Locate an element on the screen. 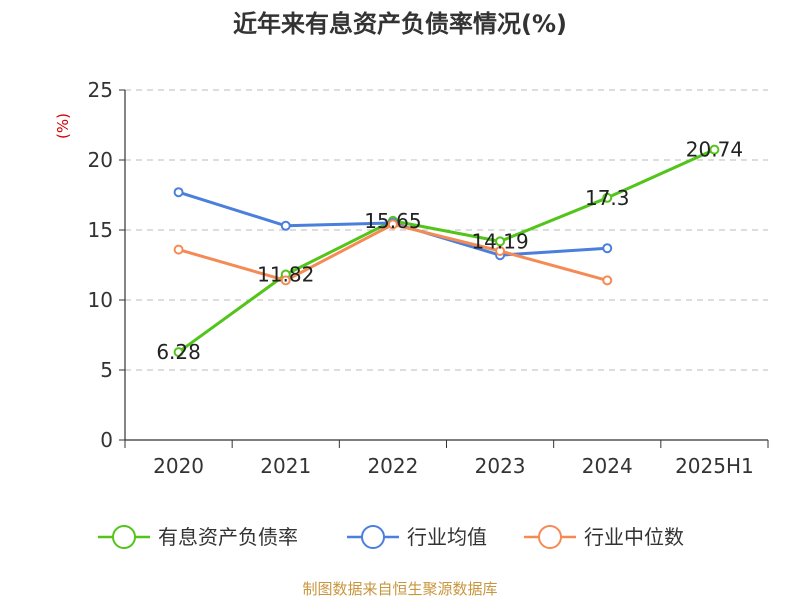  x-tick-label: 2025H1 is located at coordinates (714, 466).